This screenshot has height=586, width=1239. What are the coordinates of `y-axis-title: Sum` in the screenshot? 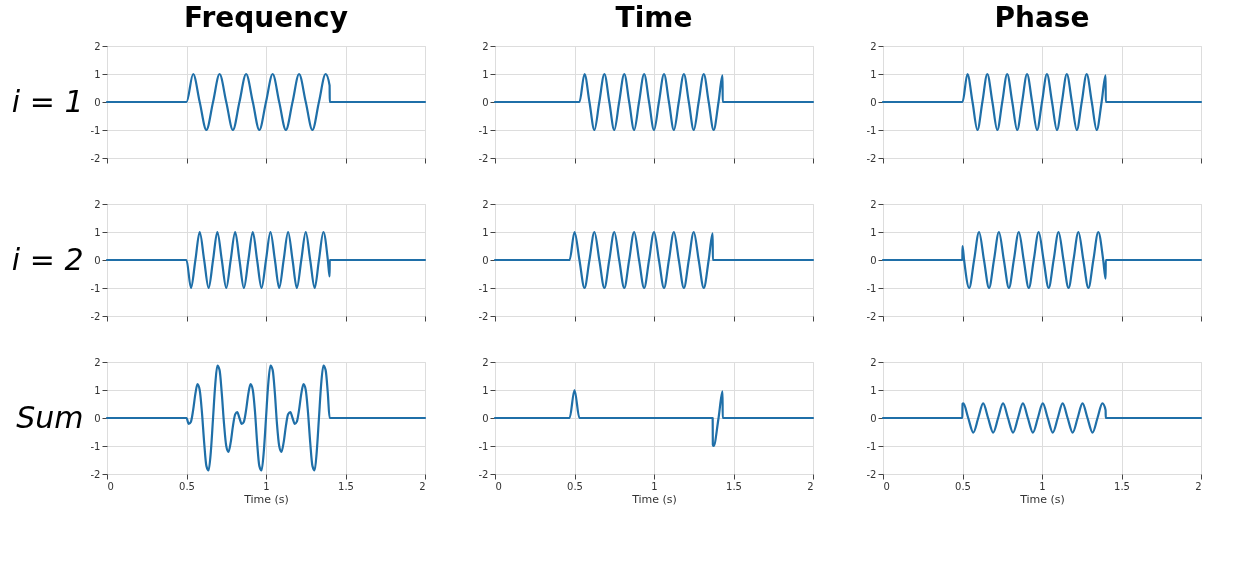 It's located at (50, 417).